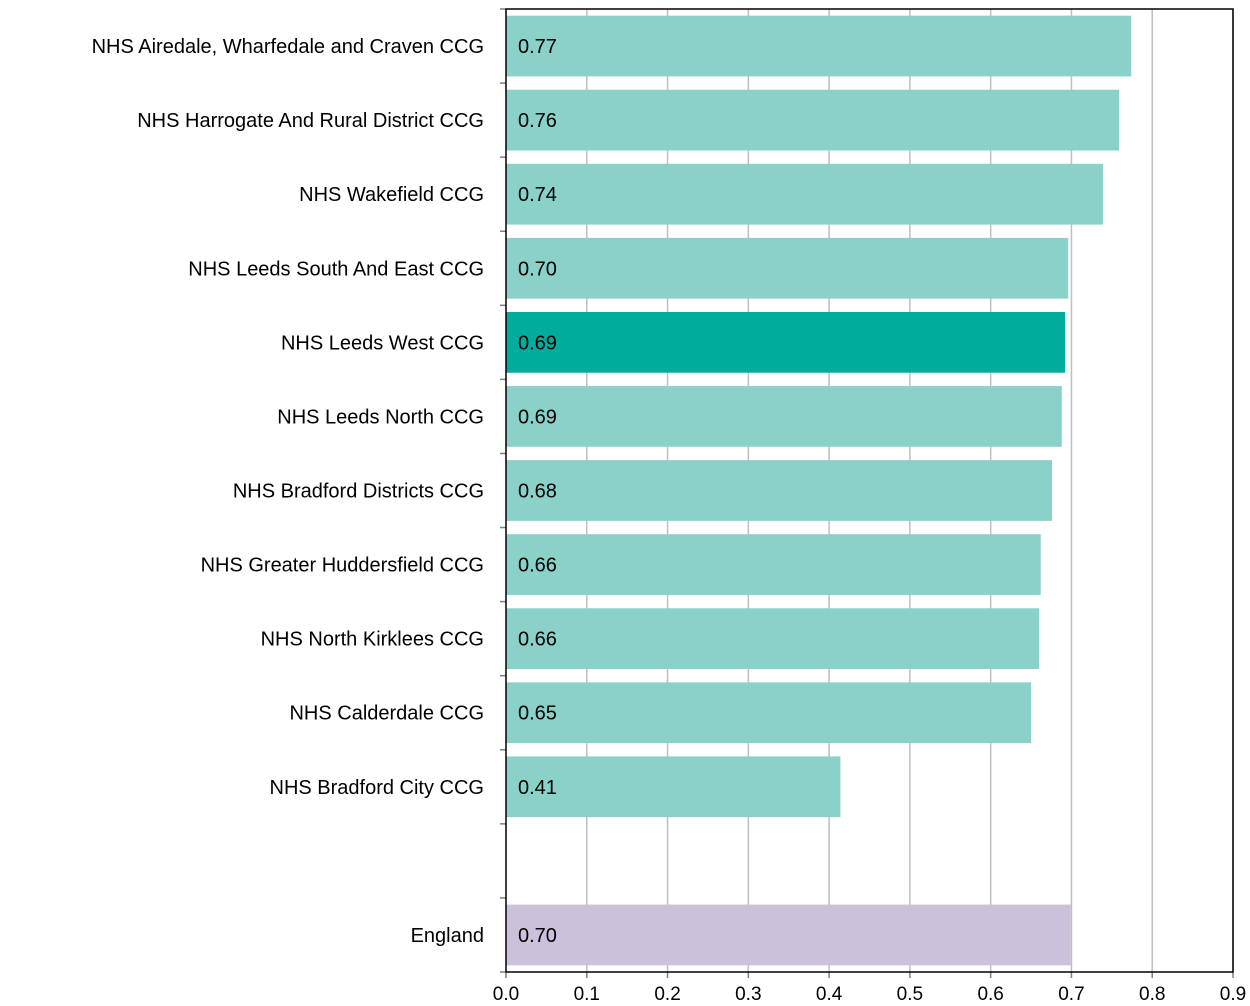 This screenshot has height=1006, width=1250. Describe the element at coordinates (382, 343) in the screenshot. I see `category-label: NHS Leeds West CCG` at that location.